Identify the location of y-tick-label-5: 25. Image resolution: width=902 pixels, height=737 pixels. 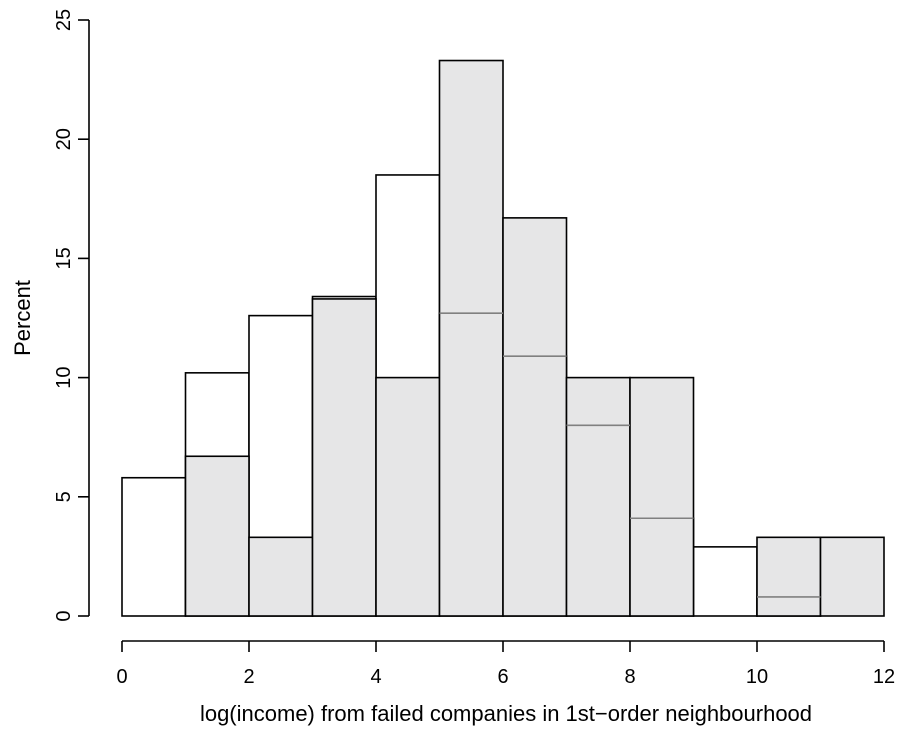
(64, 20).